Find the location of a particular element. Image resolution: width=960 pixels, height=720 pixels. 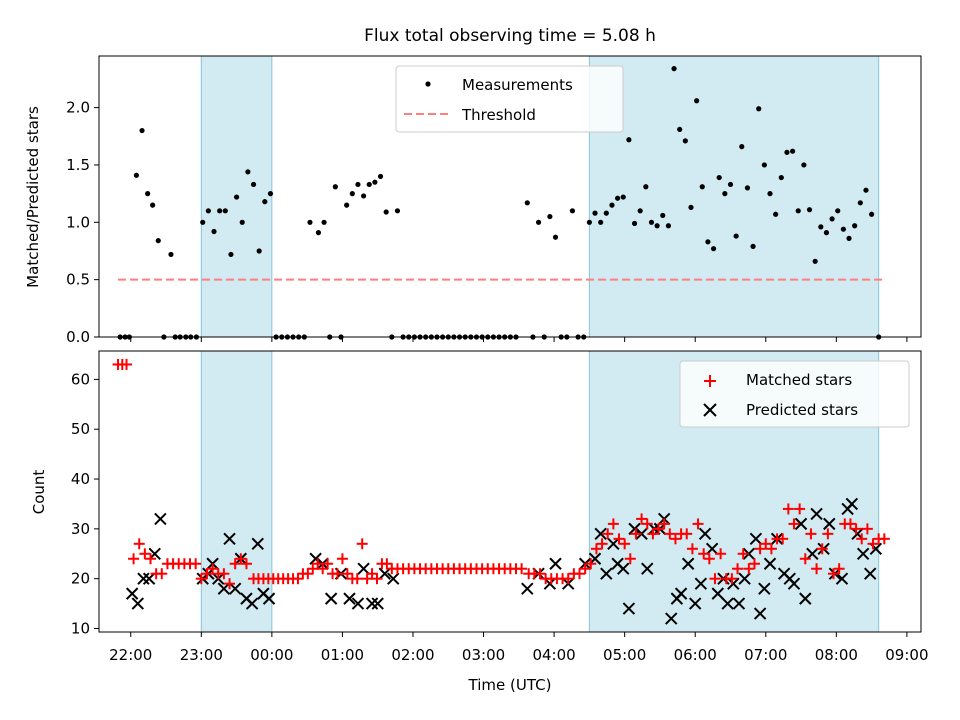

x-tick-label: 01:00 is located at coordinates (342, 655).